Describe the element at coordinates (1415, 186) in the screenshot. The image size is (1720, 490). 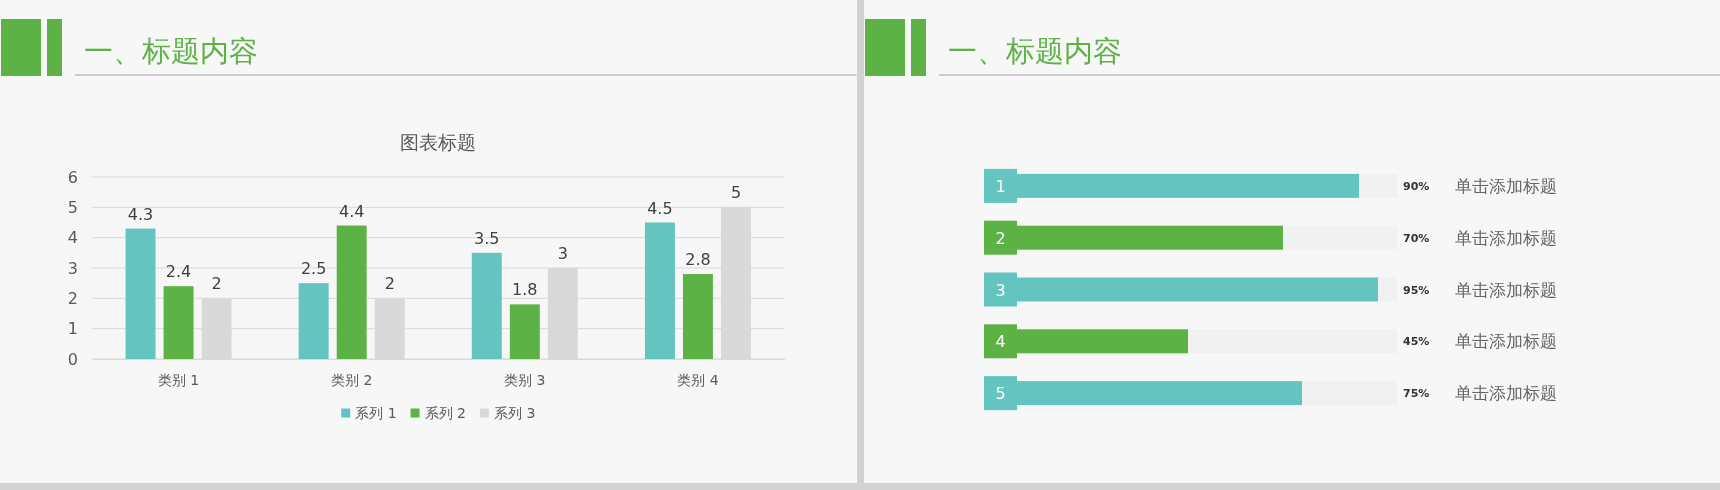
I see `data-label: 90%` at that location.